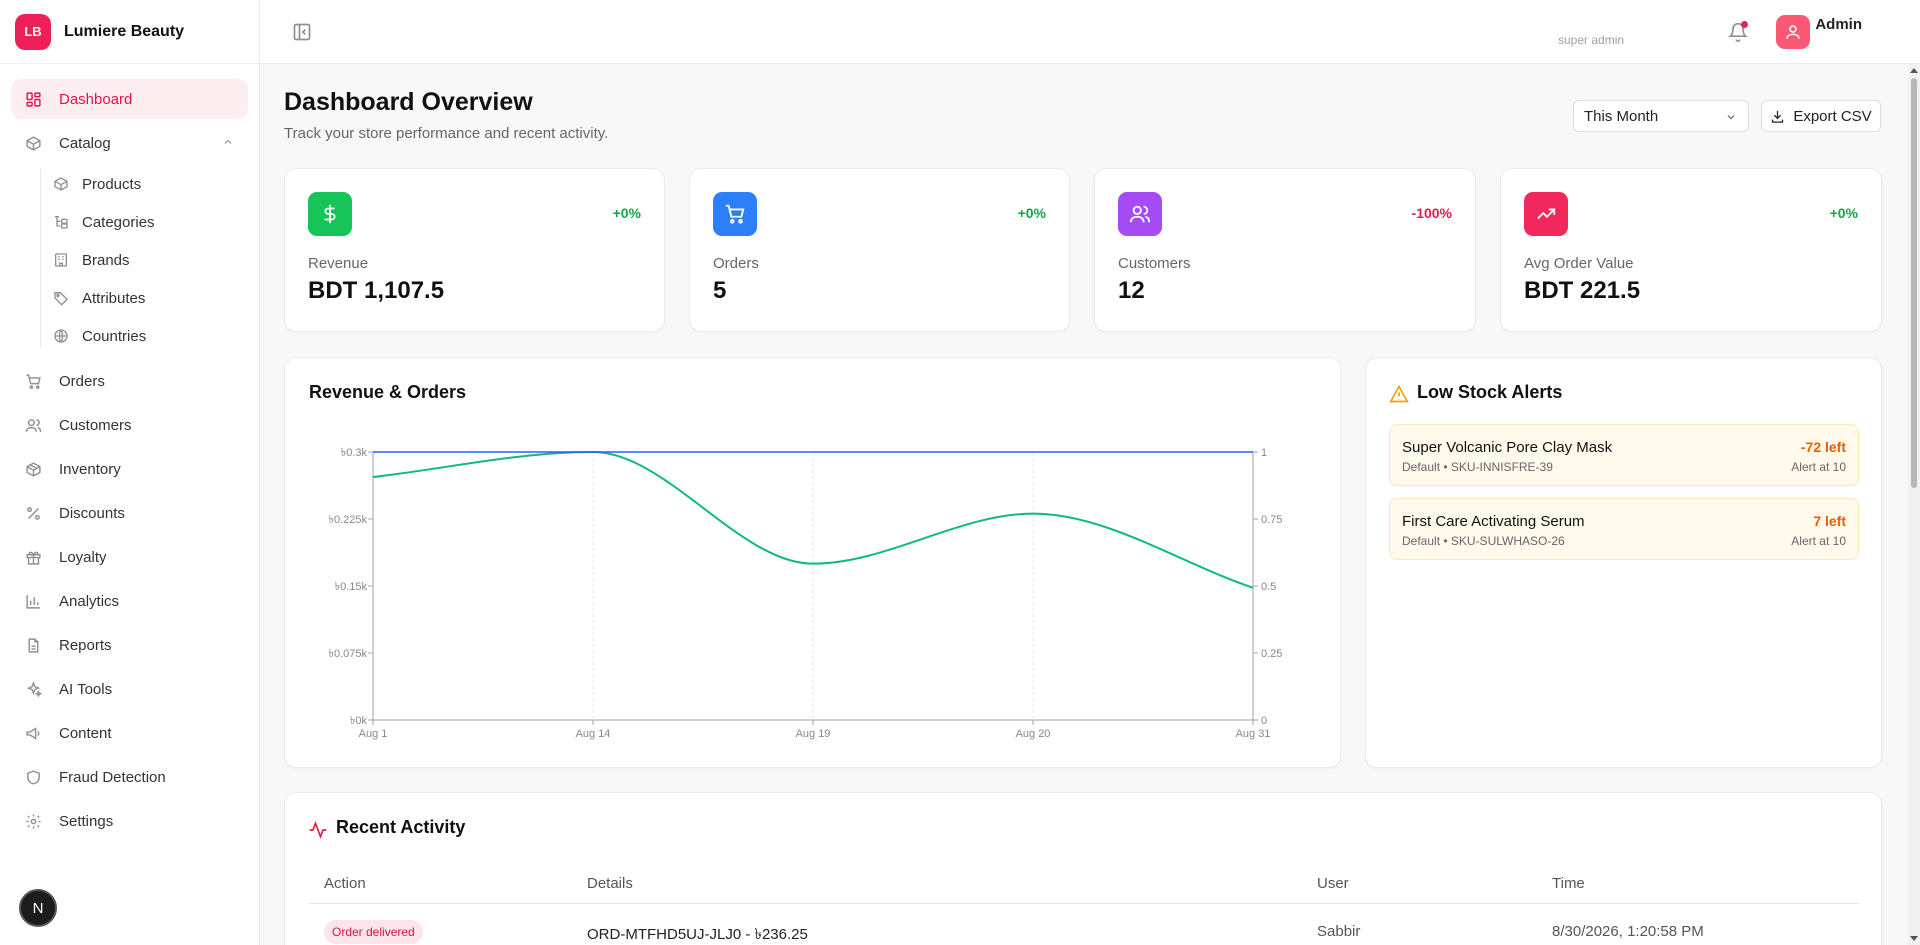 The height and width of the screenshot is (945, 1920). Describe the element at coordinates (129, 645) in the screenshot. I see `sidebar-item-reports: Reports` at that location.